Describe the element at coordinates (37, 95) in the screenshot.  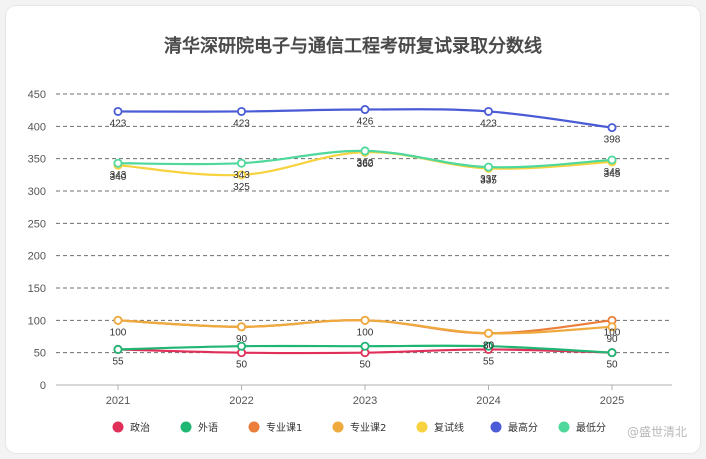
I see `y-tick-label: 450` at that location.